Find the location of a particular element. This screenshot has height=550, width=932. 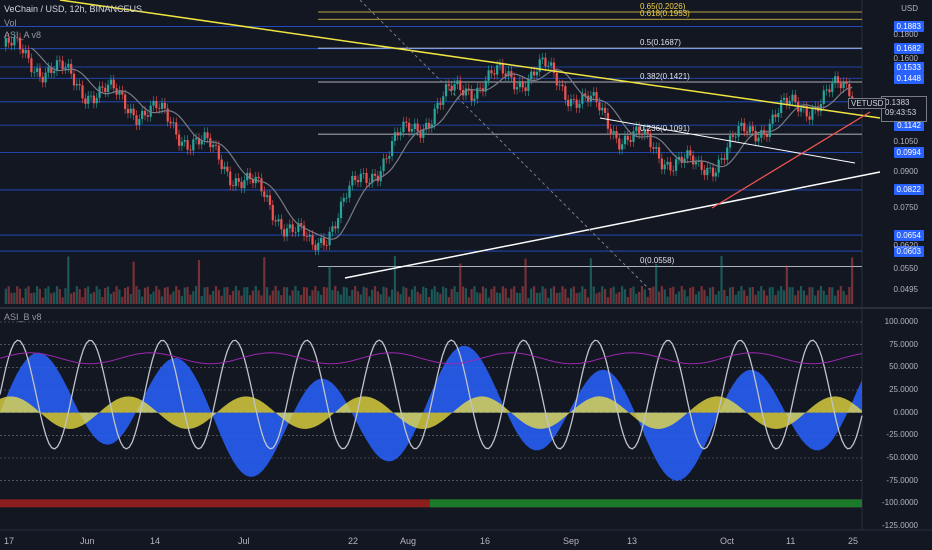

time-tick-label: 11 is located at coordinates (791, 541).